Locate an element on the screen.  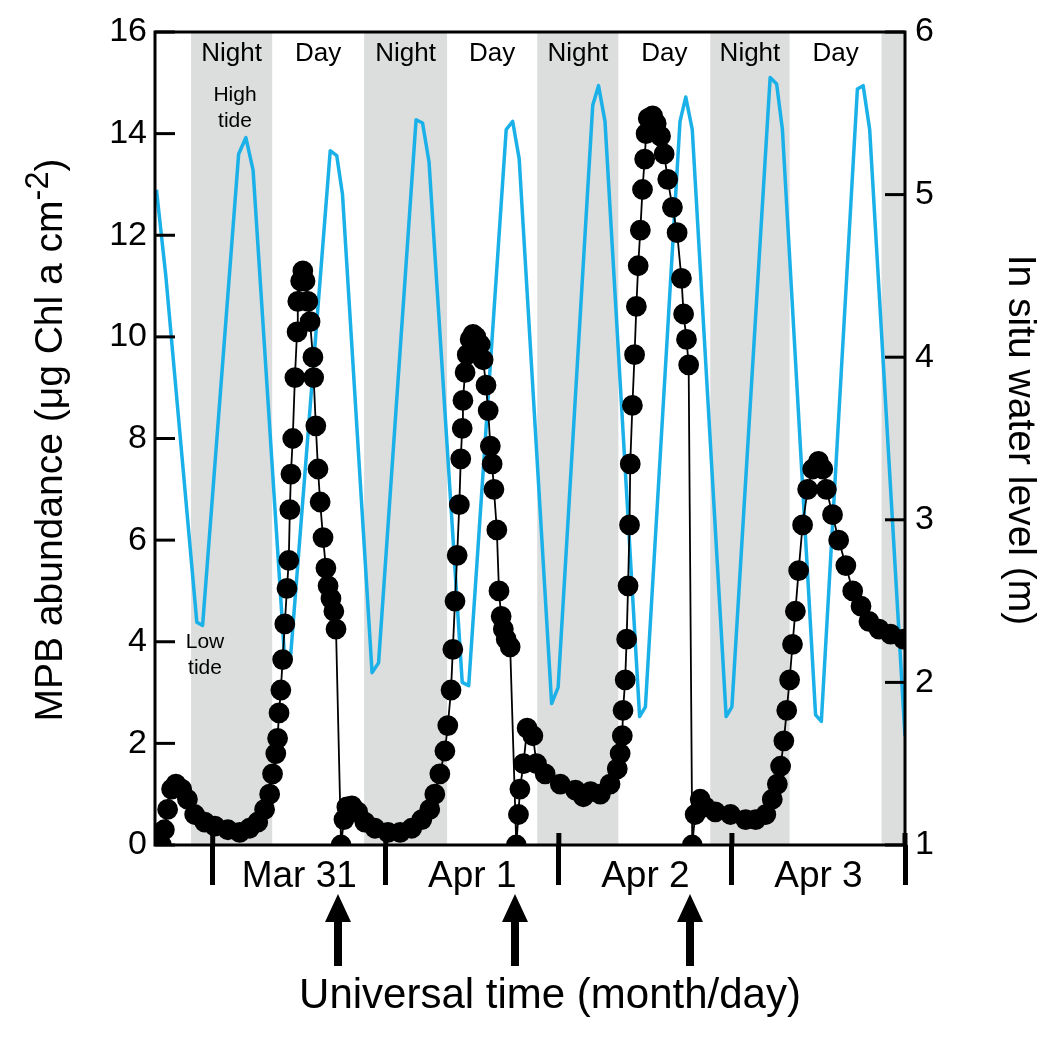
x-tick-label: Mar 31 is located at coordinates (299, 875).